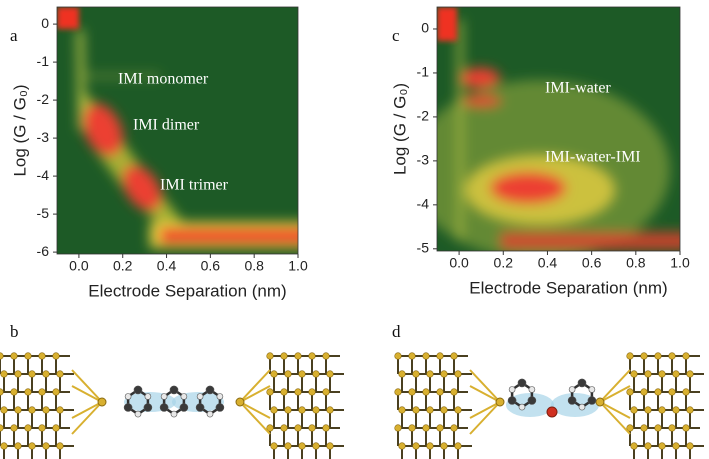 The image size is (709, 459). Describe the element at coordinates (459, 263) in the screenshot. I see `x-tick-label: 0.0` at that location.